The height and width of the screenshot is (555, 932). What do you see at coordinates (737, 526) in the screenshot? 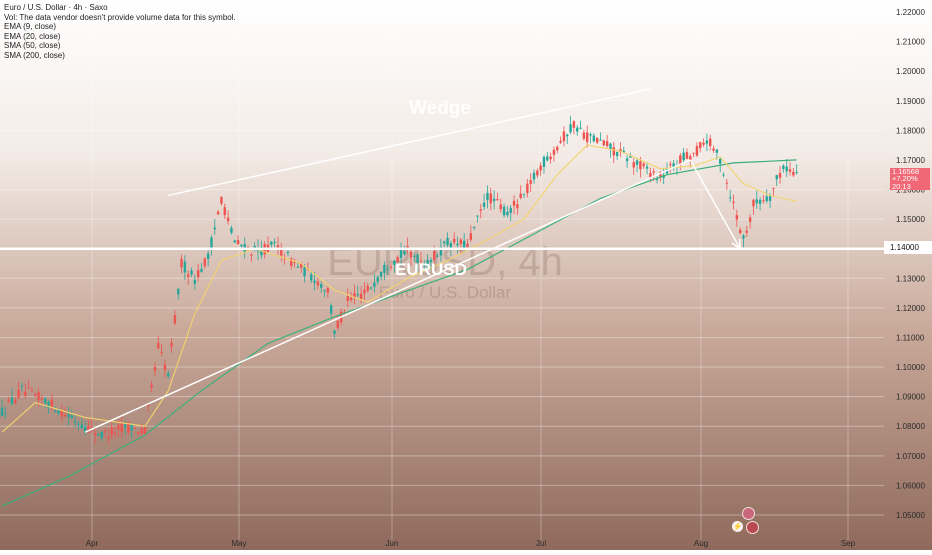
I see `lightning-event-icon: ⚡` at bounding box center [737, 526].